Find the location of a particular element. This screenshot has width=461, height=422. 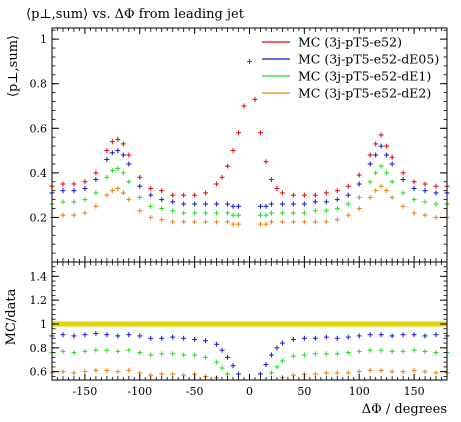

legend-item-2: MC (3j-pT5-e52-dE1) is located at coordinates (346, 76).